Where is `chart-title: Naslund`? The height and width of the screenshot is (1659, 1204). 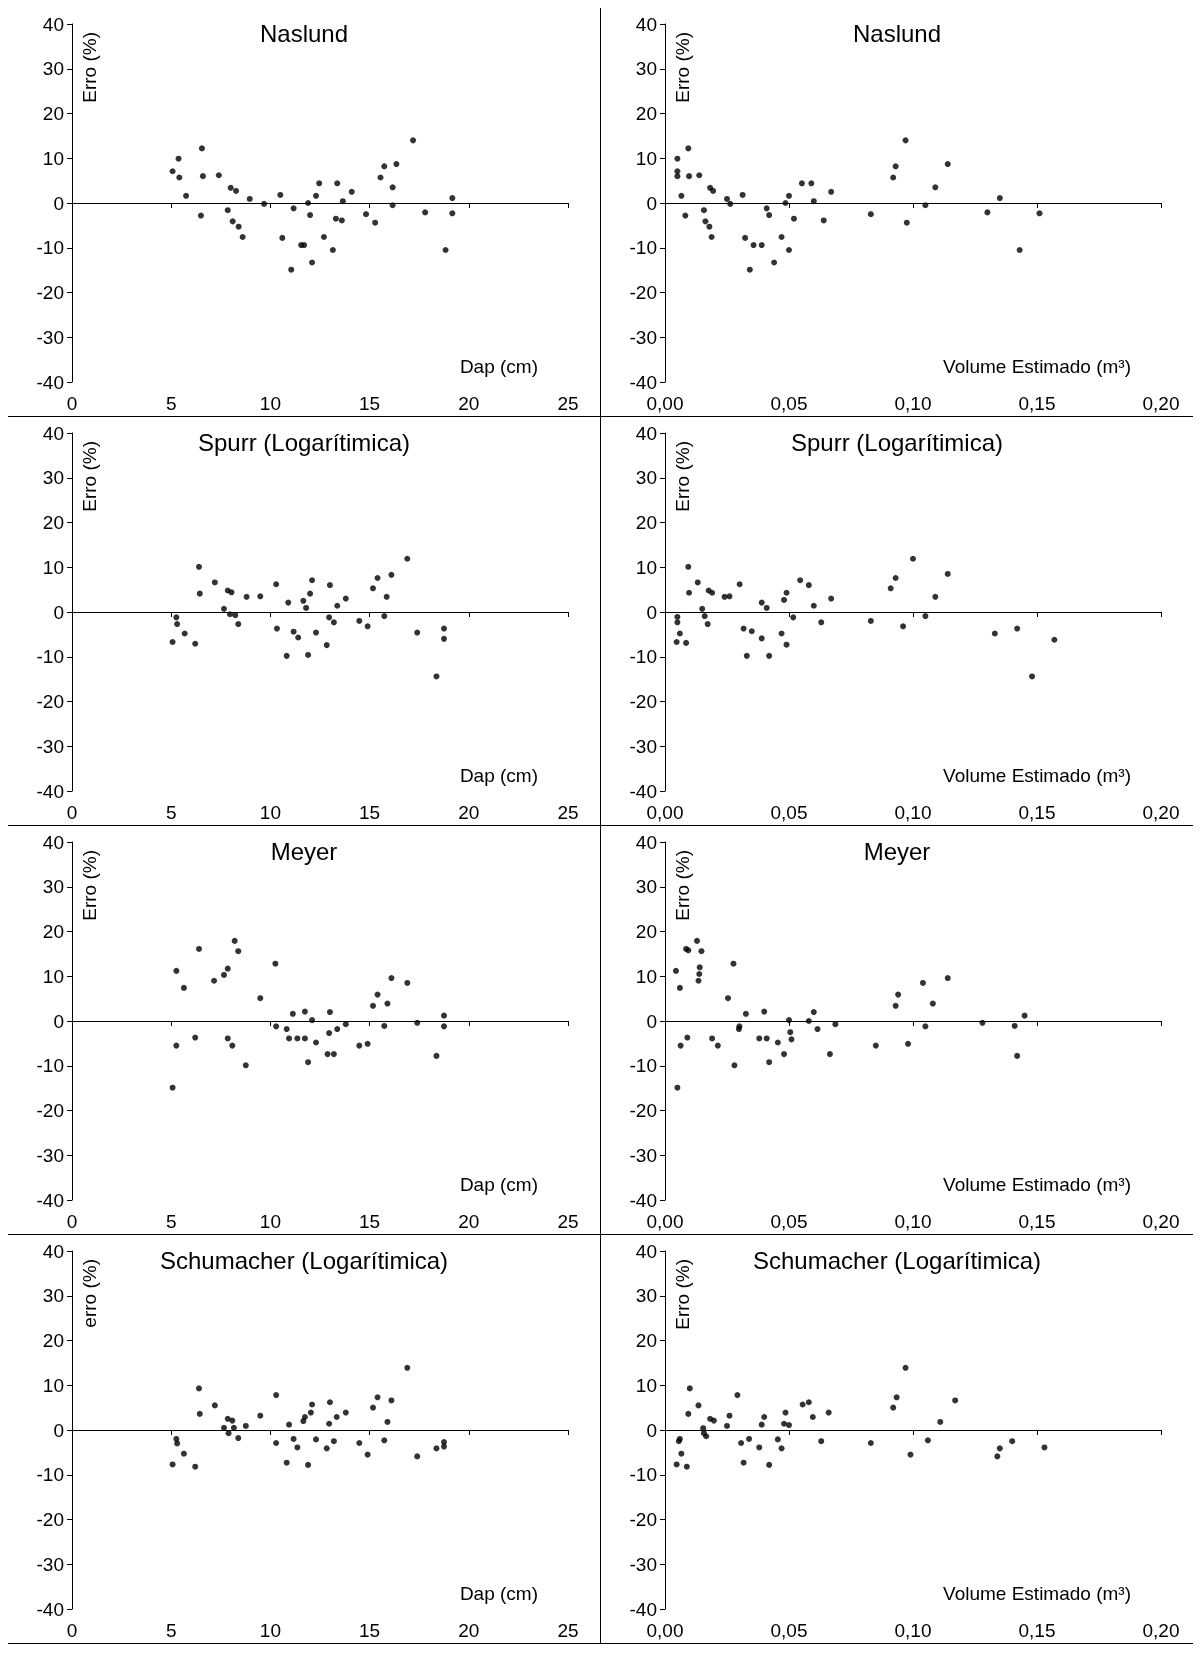 chart-title: Naslund is located at coordinates (304, 33).